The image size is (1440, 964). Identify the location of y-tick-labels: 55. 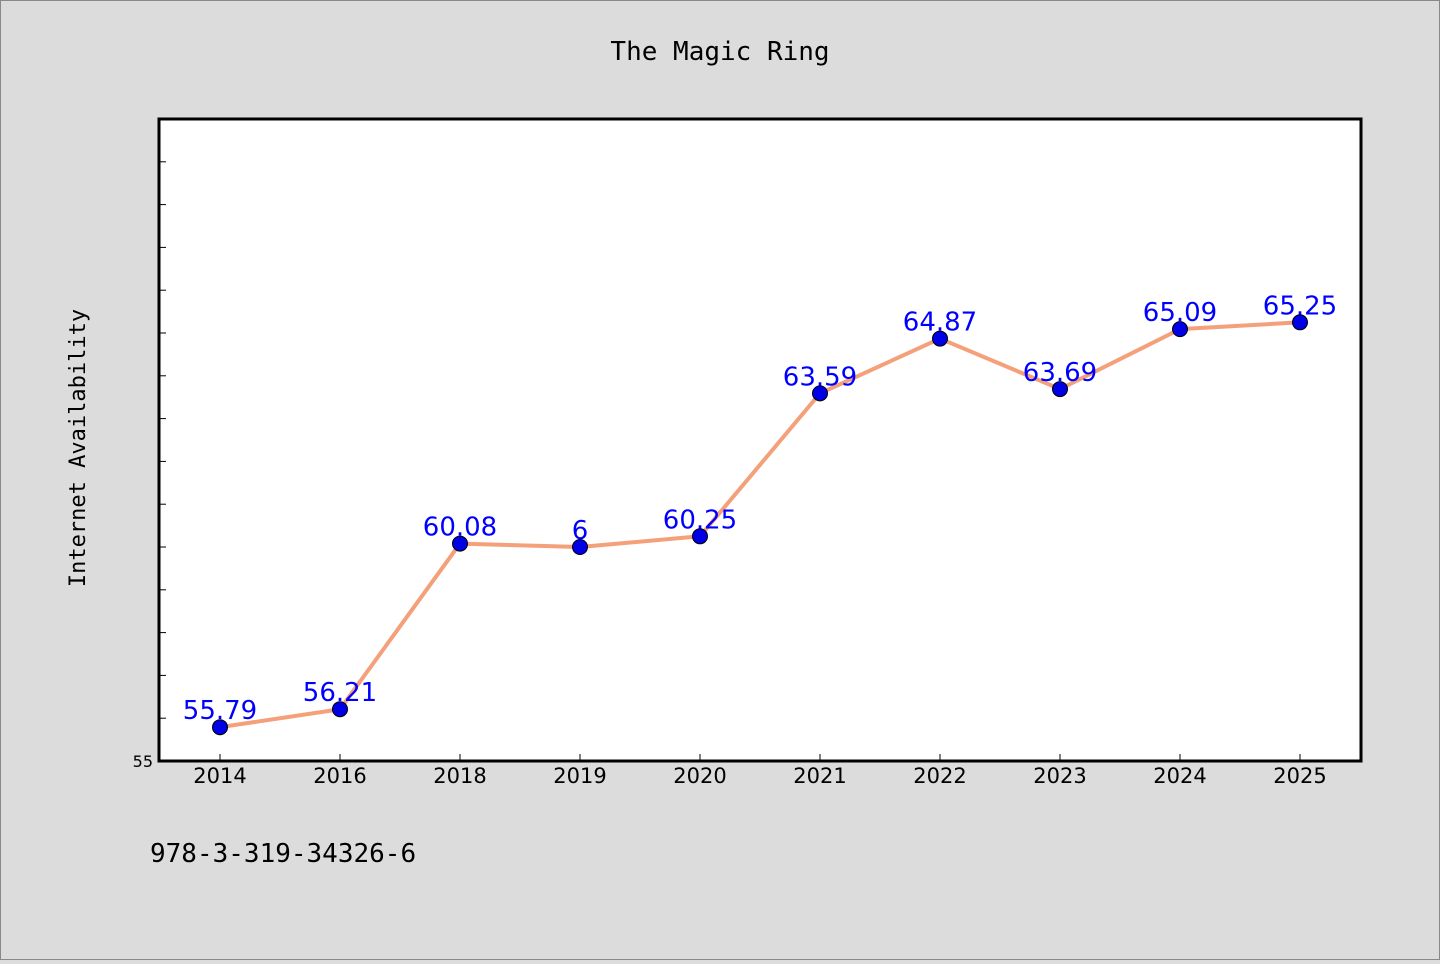
(143, 761).